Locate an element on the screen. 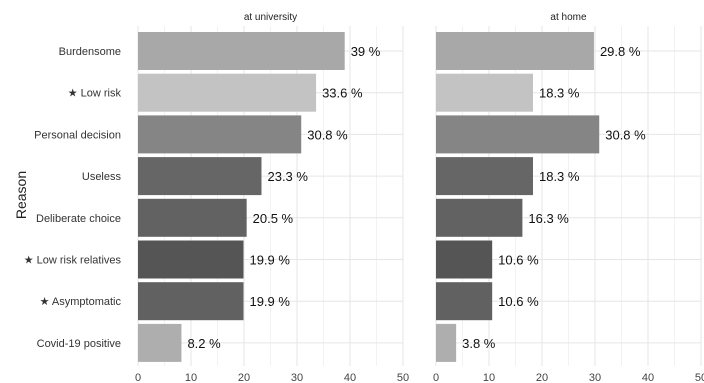 This screenshot has width=704, height=383. value-label: 39 % is located at coordinates (366, 51).